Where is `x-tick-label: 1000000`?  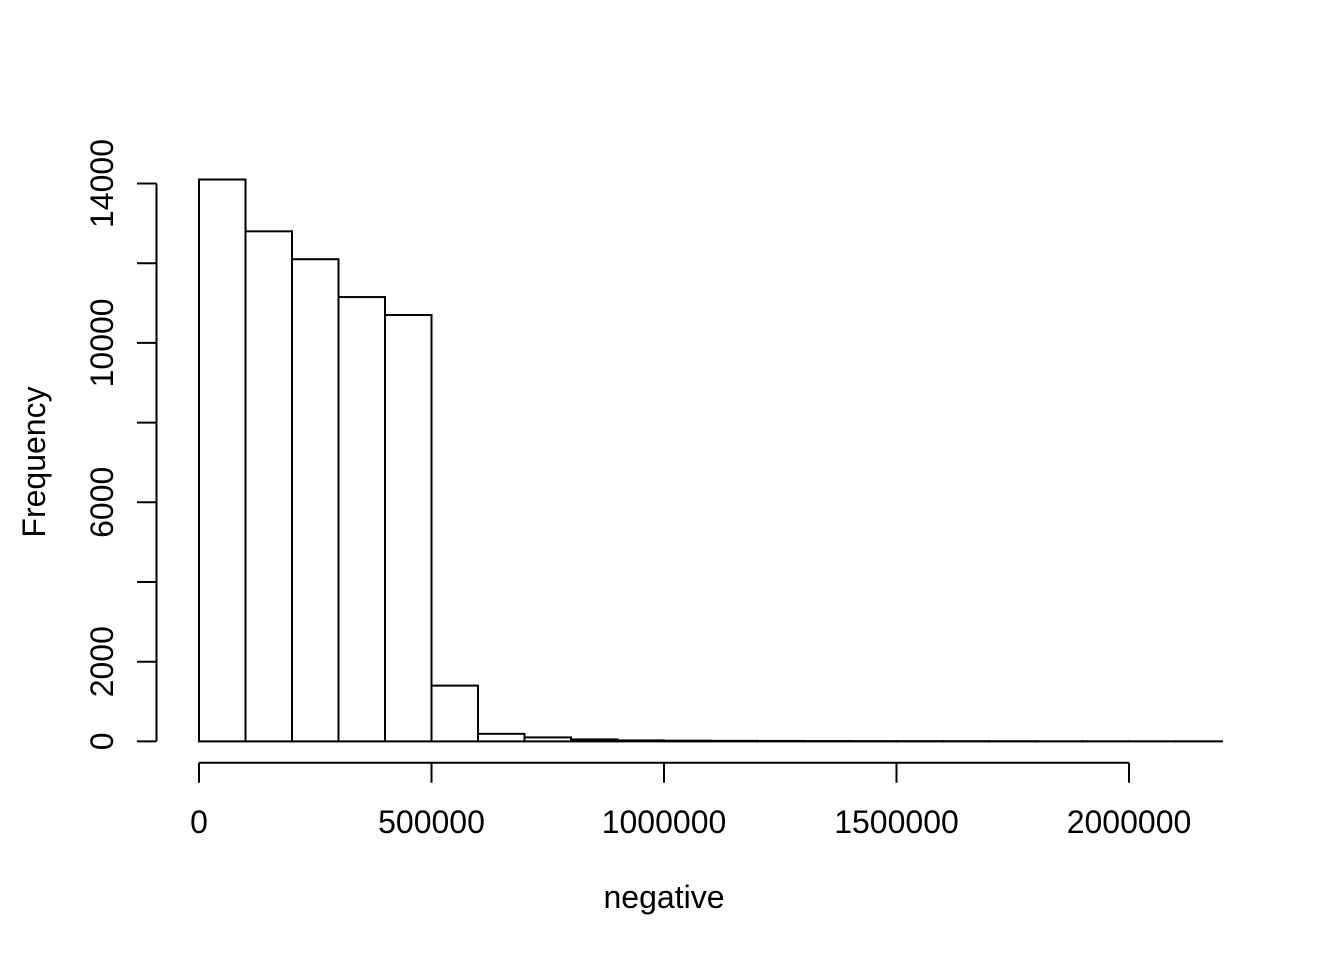
x-tick-label: 1000000 is located at coordinates (664, 822).